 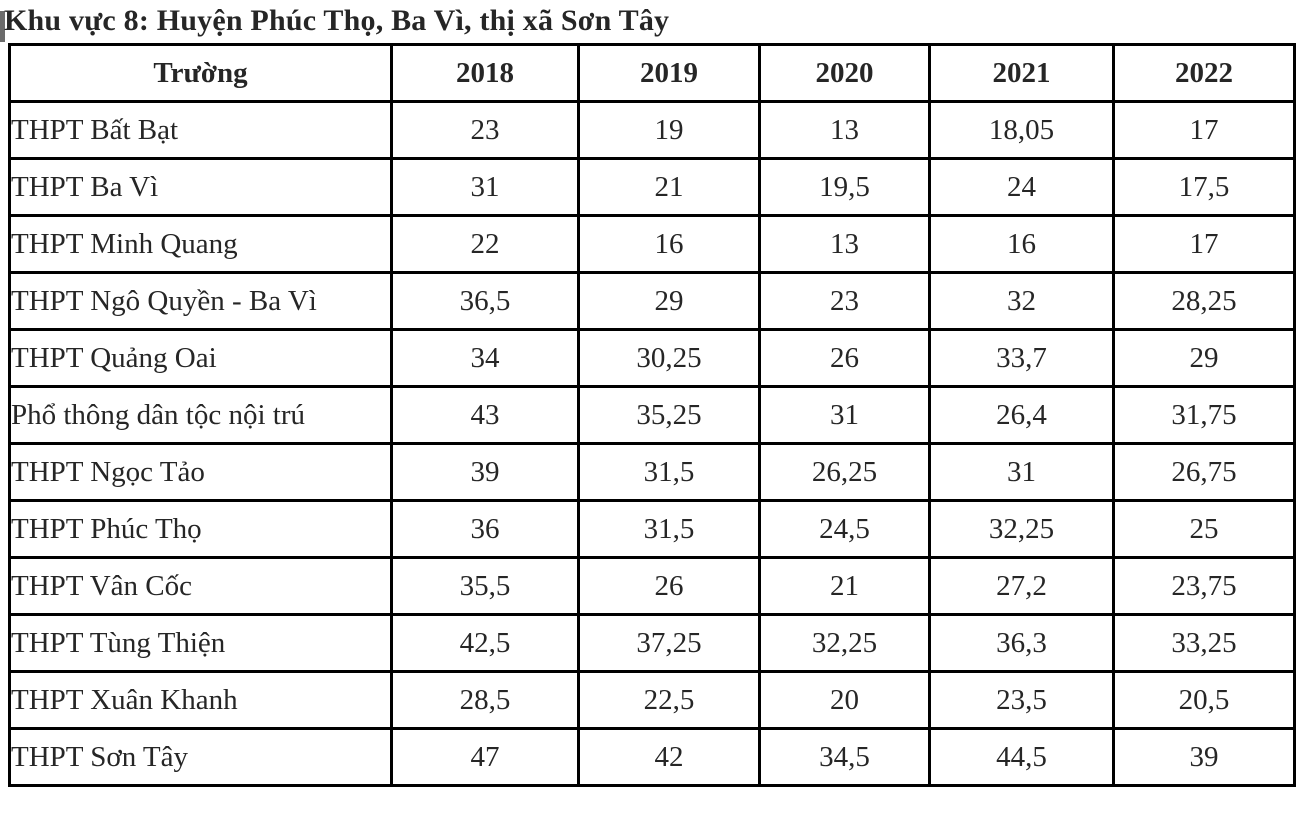 I want to click on score-cell: 43, so click(x=485, y=415).